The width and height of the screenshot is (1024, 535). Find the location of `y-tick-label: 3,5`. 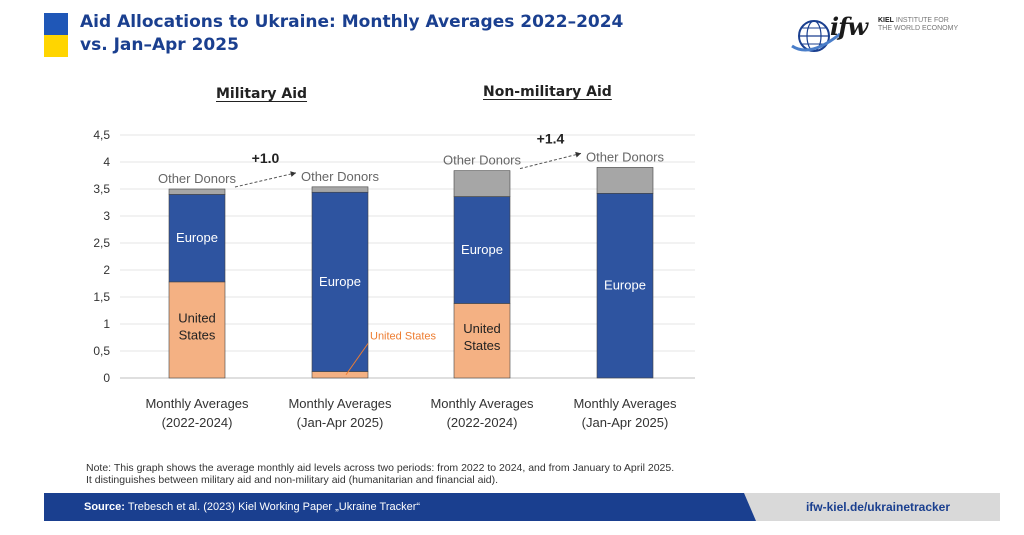

y-tick-label: 3,5 is located at coordinates (101, 189).